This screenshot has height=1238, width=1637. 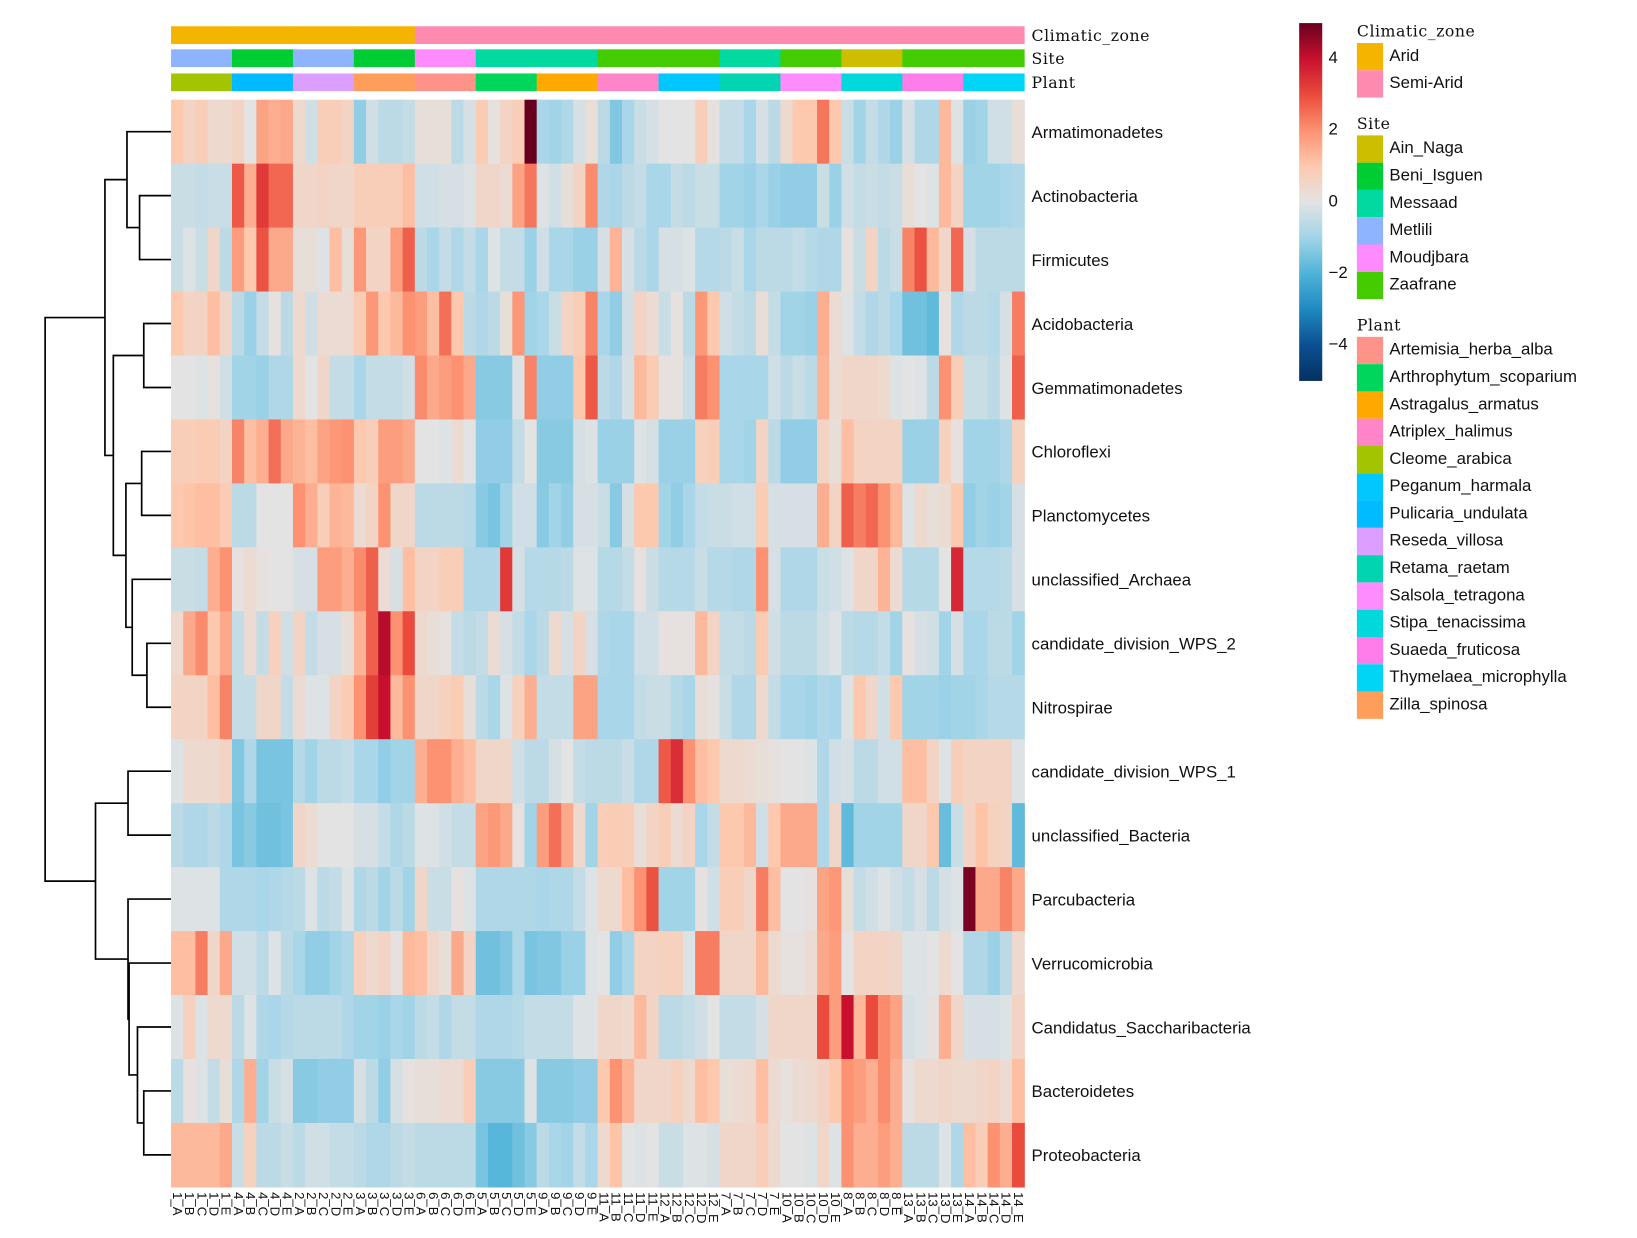 I want to click on column-label: 14_D, so click(x=1006, y=1207).